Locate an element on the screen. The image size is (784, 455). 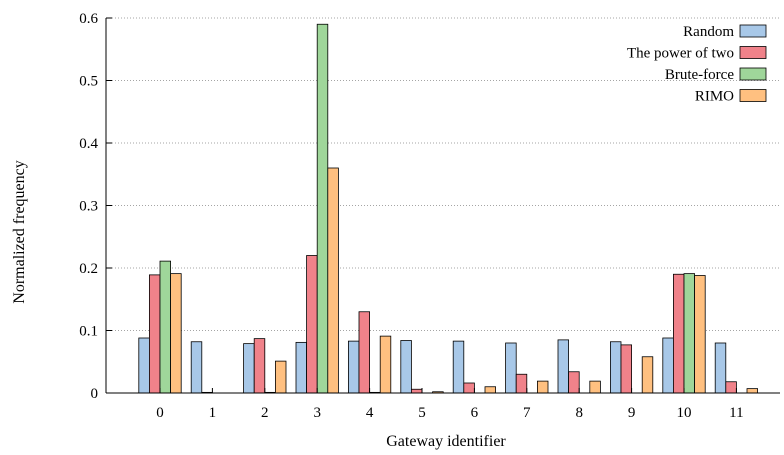
x-tick-label: 9 is located at coordinates (632, 413).